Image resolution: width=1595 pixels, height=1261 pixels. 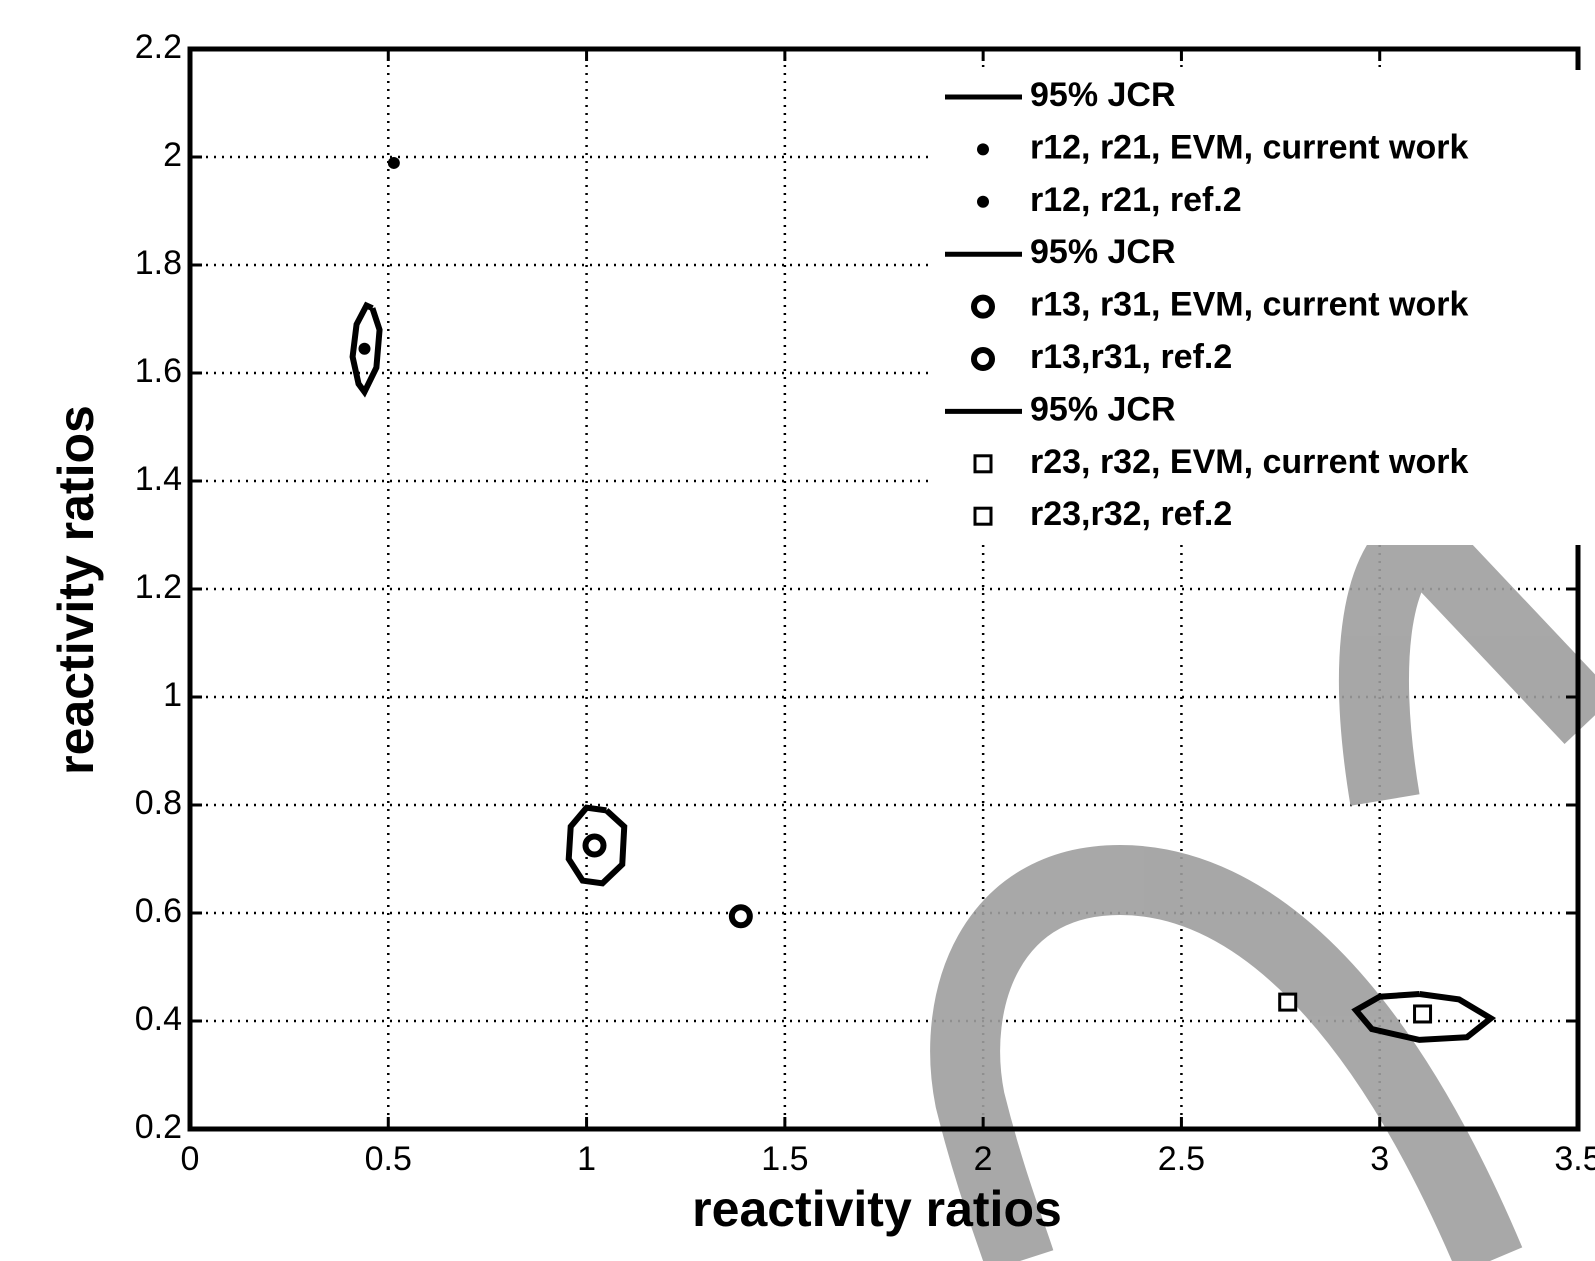 What do you see at coordinates (1574, 1159) in the screenshot?
I see `x-tick-label: 3.5` at bounding box center [1574, 1159].